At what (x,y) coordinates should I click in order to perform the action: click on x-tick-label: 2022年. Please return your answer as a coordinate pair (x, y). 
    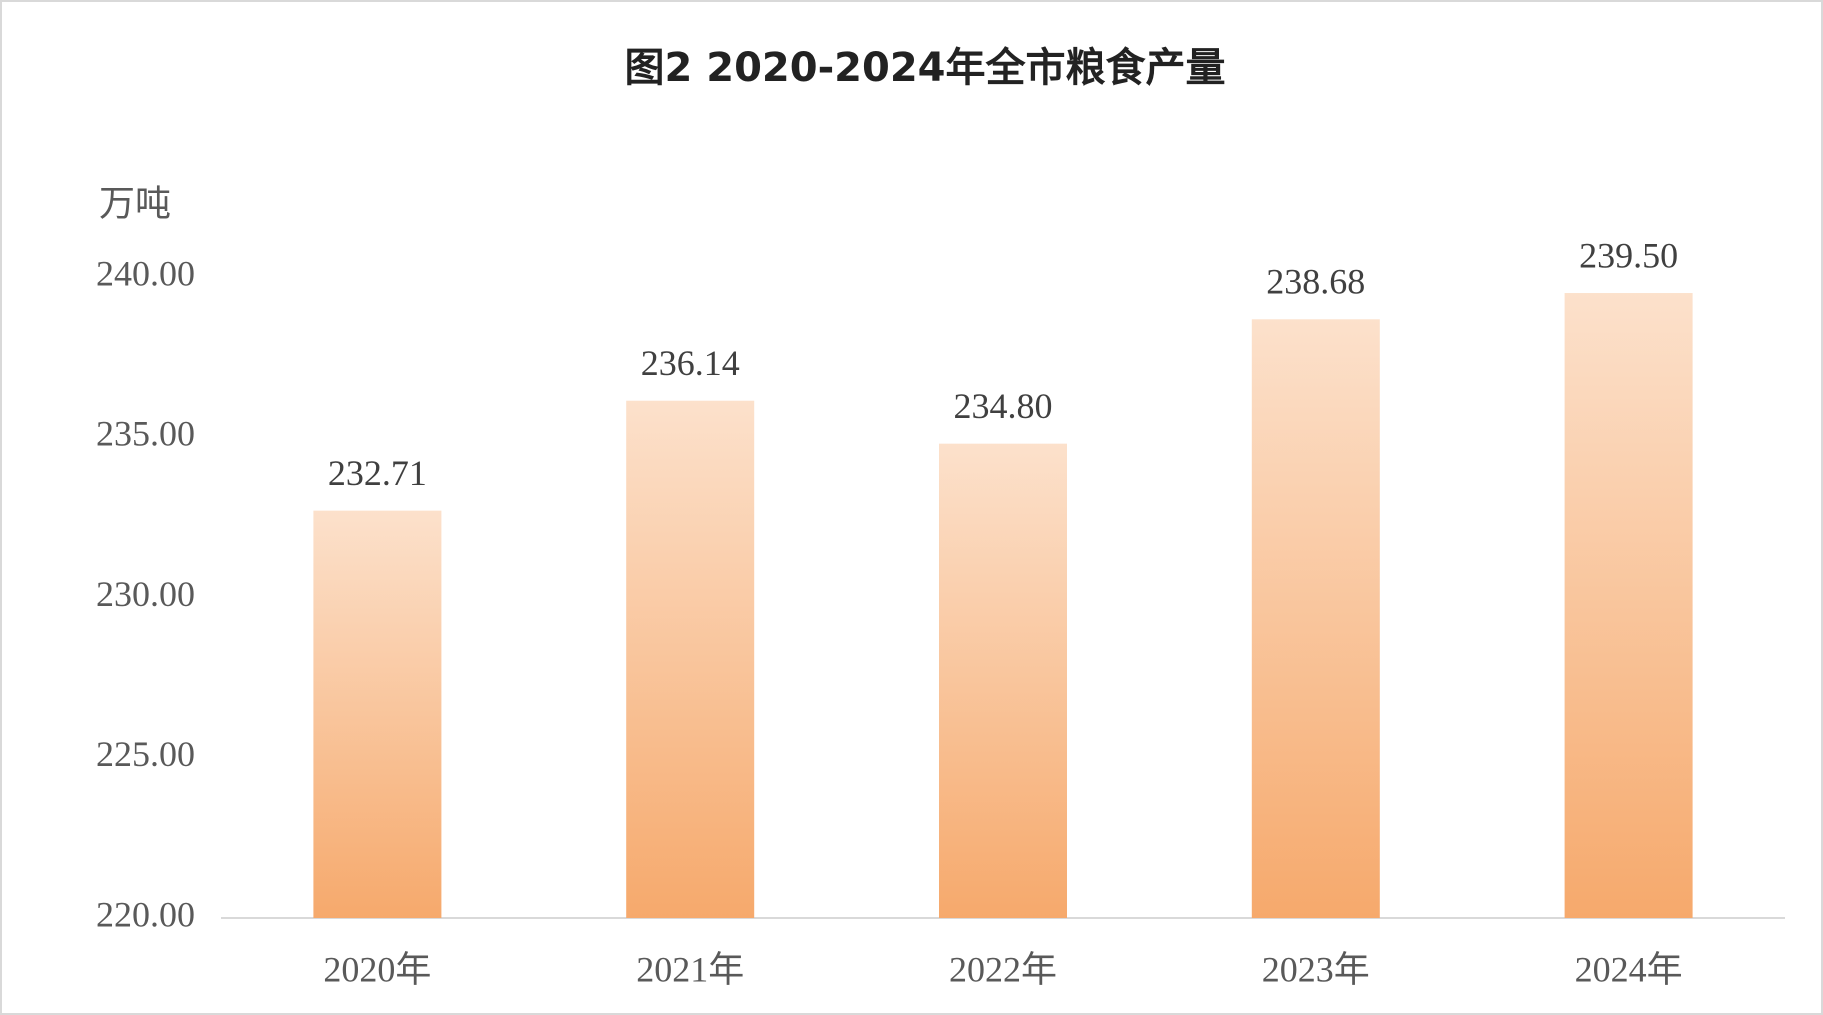
    Looking at the image, I should click on (1003, 969).